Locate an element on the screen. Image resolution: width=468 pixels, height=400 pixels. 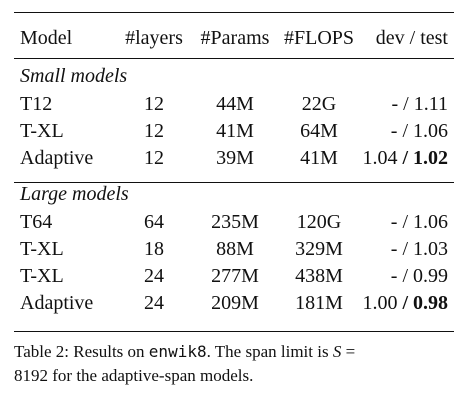
cell-flops: 64M is located at coordinates (319, 131).